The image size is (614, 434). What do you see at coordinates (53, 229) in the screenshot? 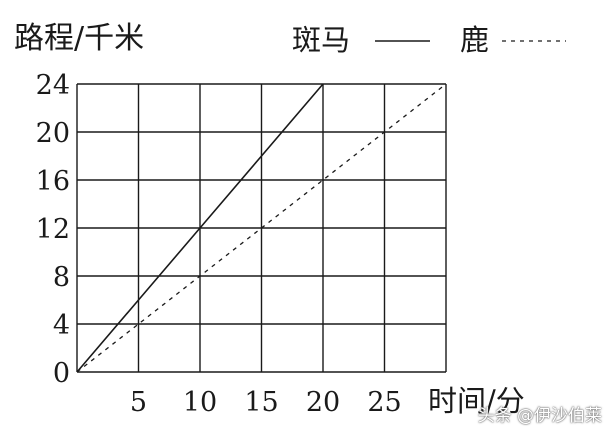
I see `y-tick-label: 12` at bounding box center [53, 229].